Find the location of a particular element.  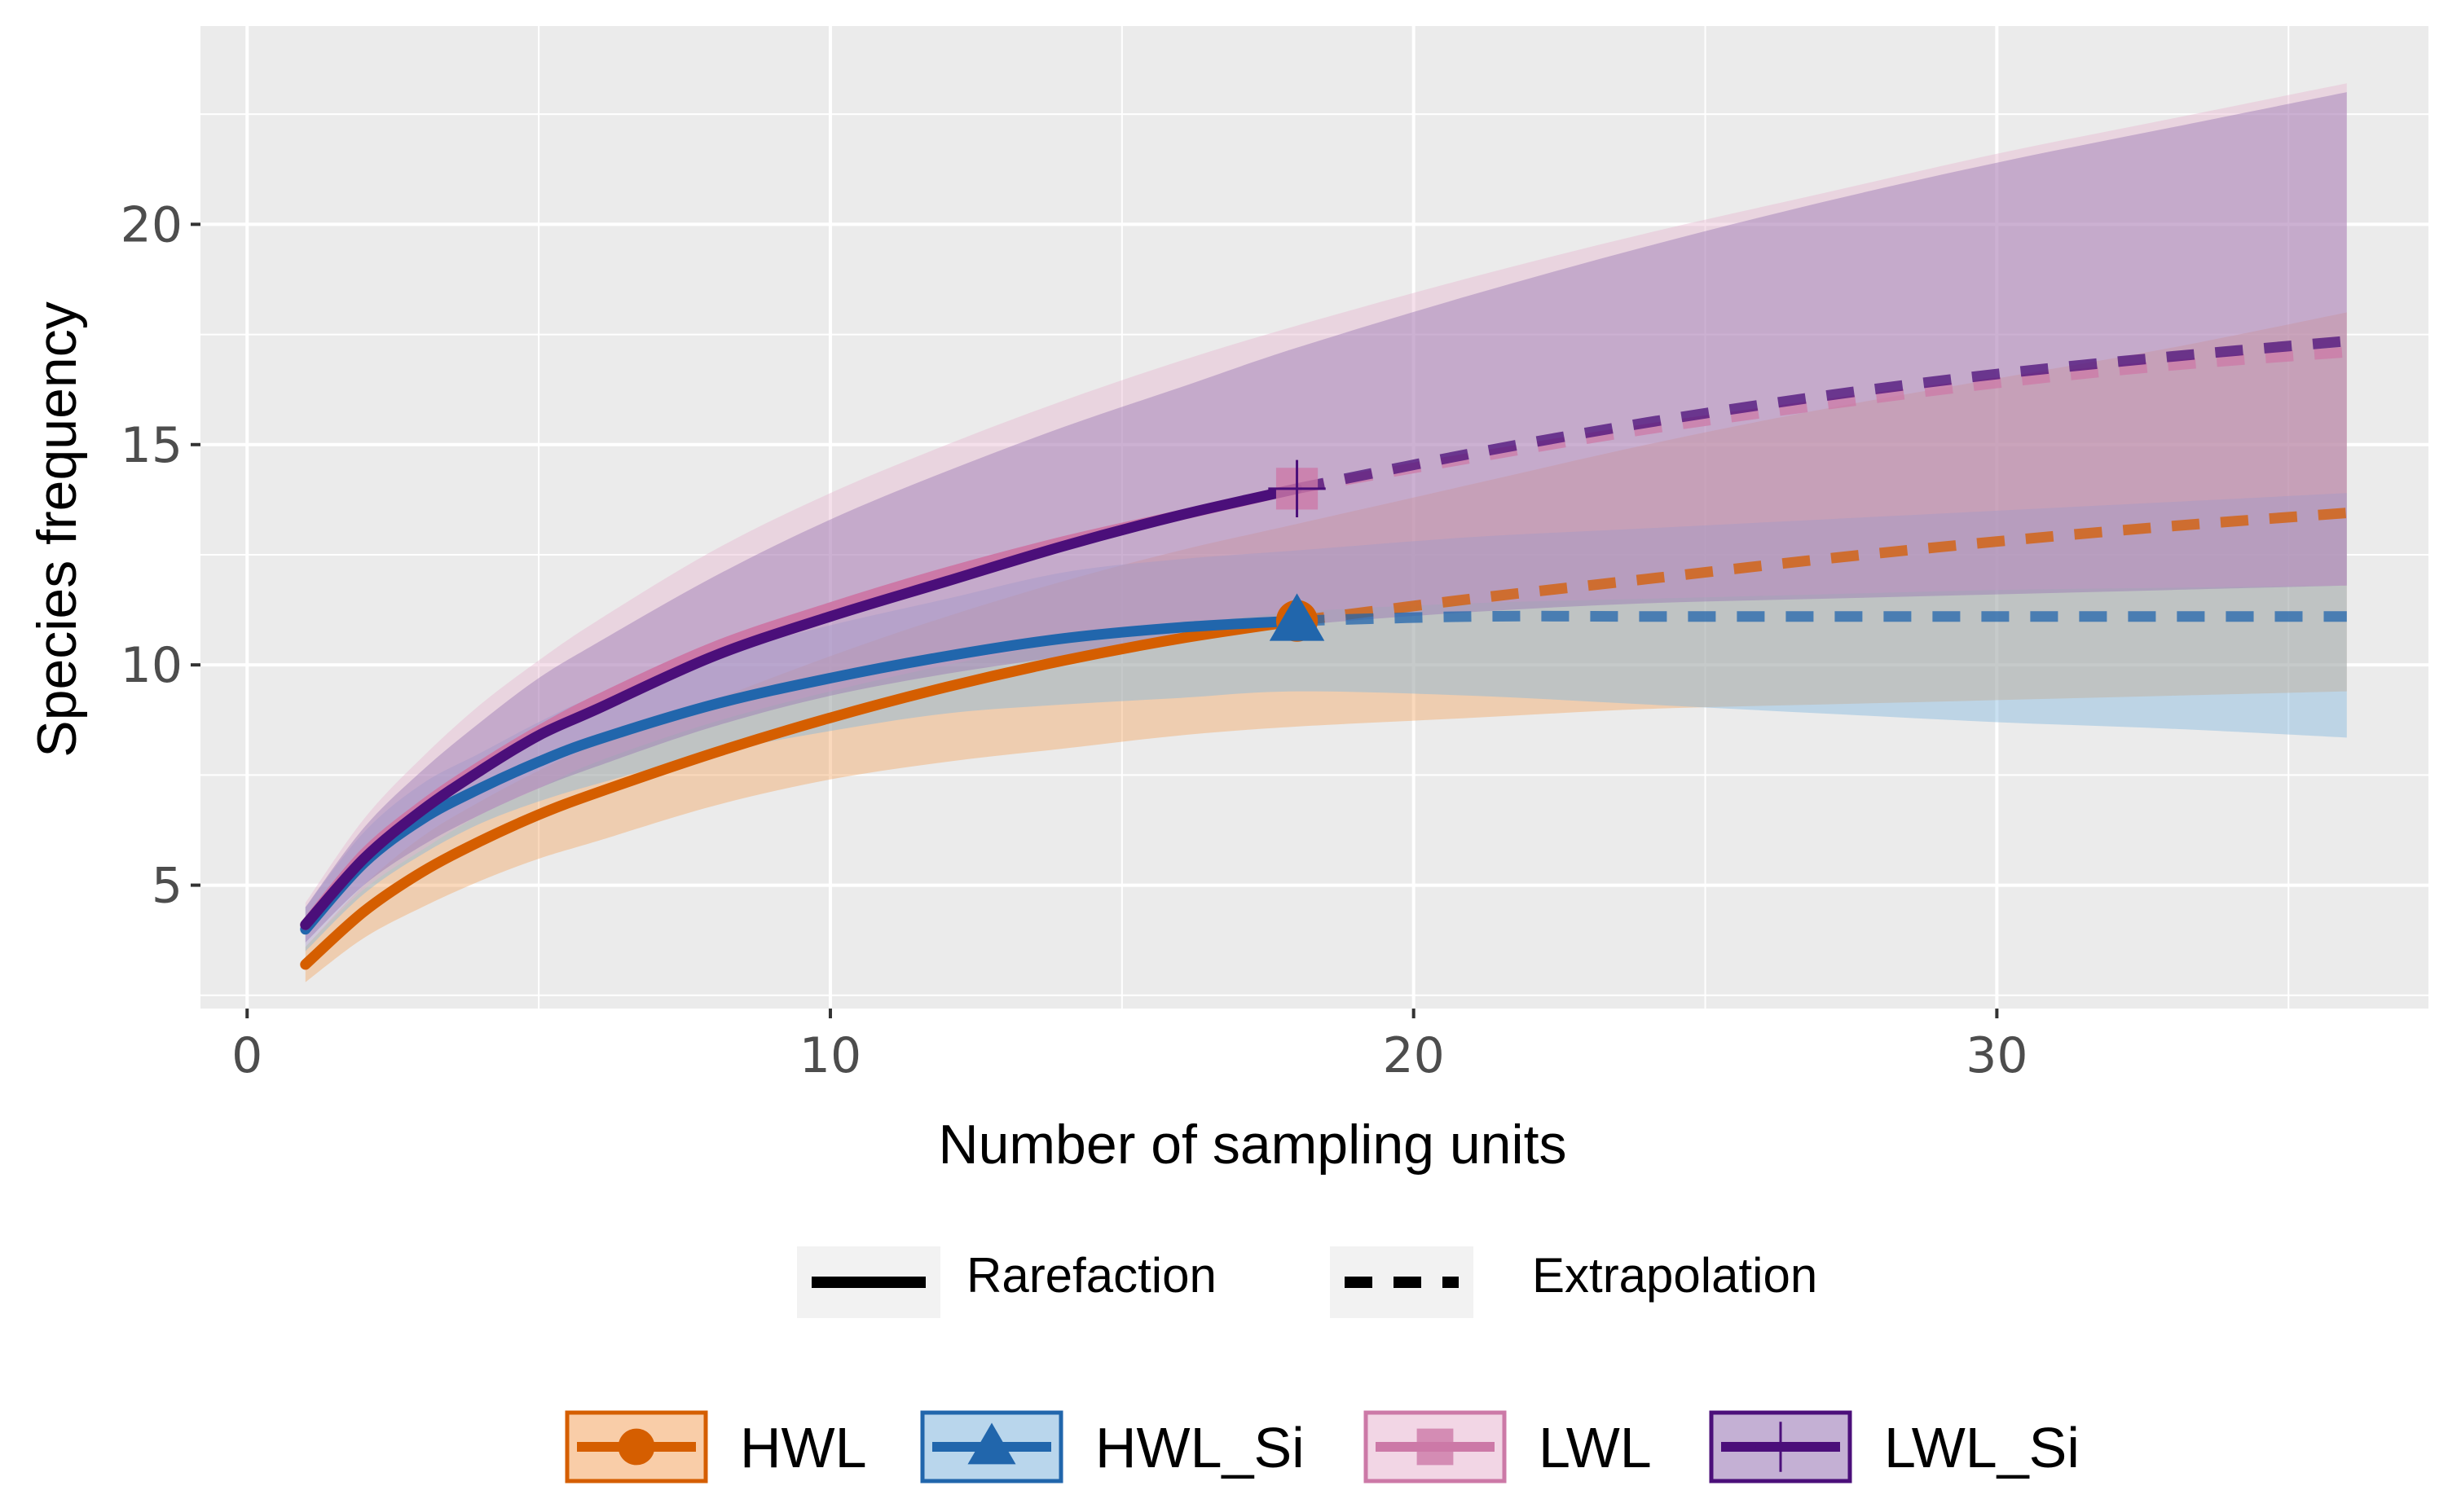

x-tick-label: 30 is located at coordinates (1997, 1055).